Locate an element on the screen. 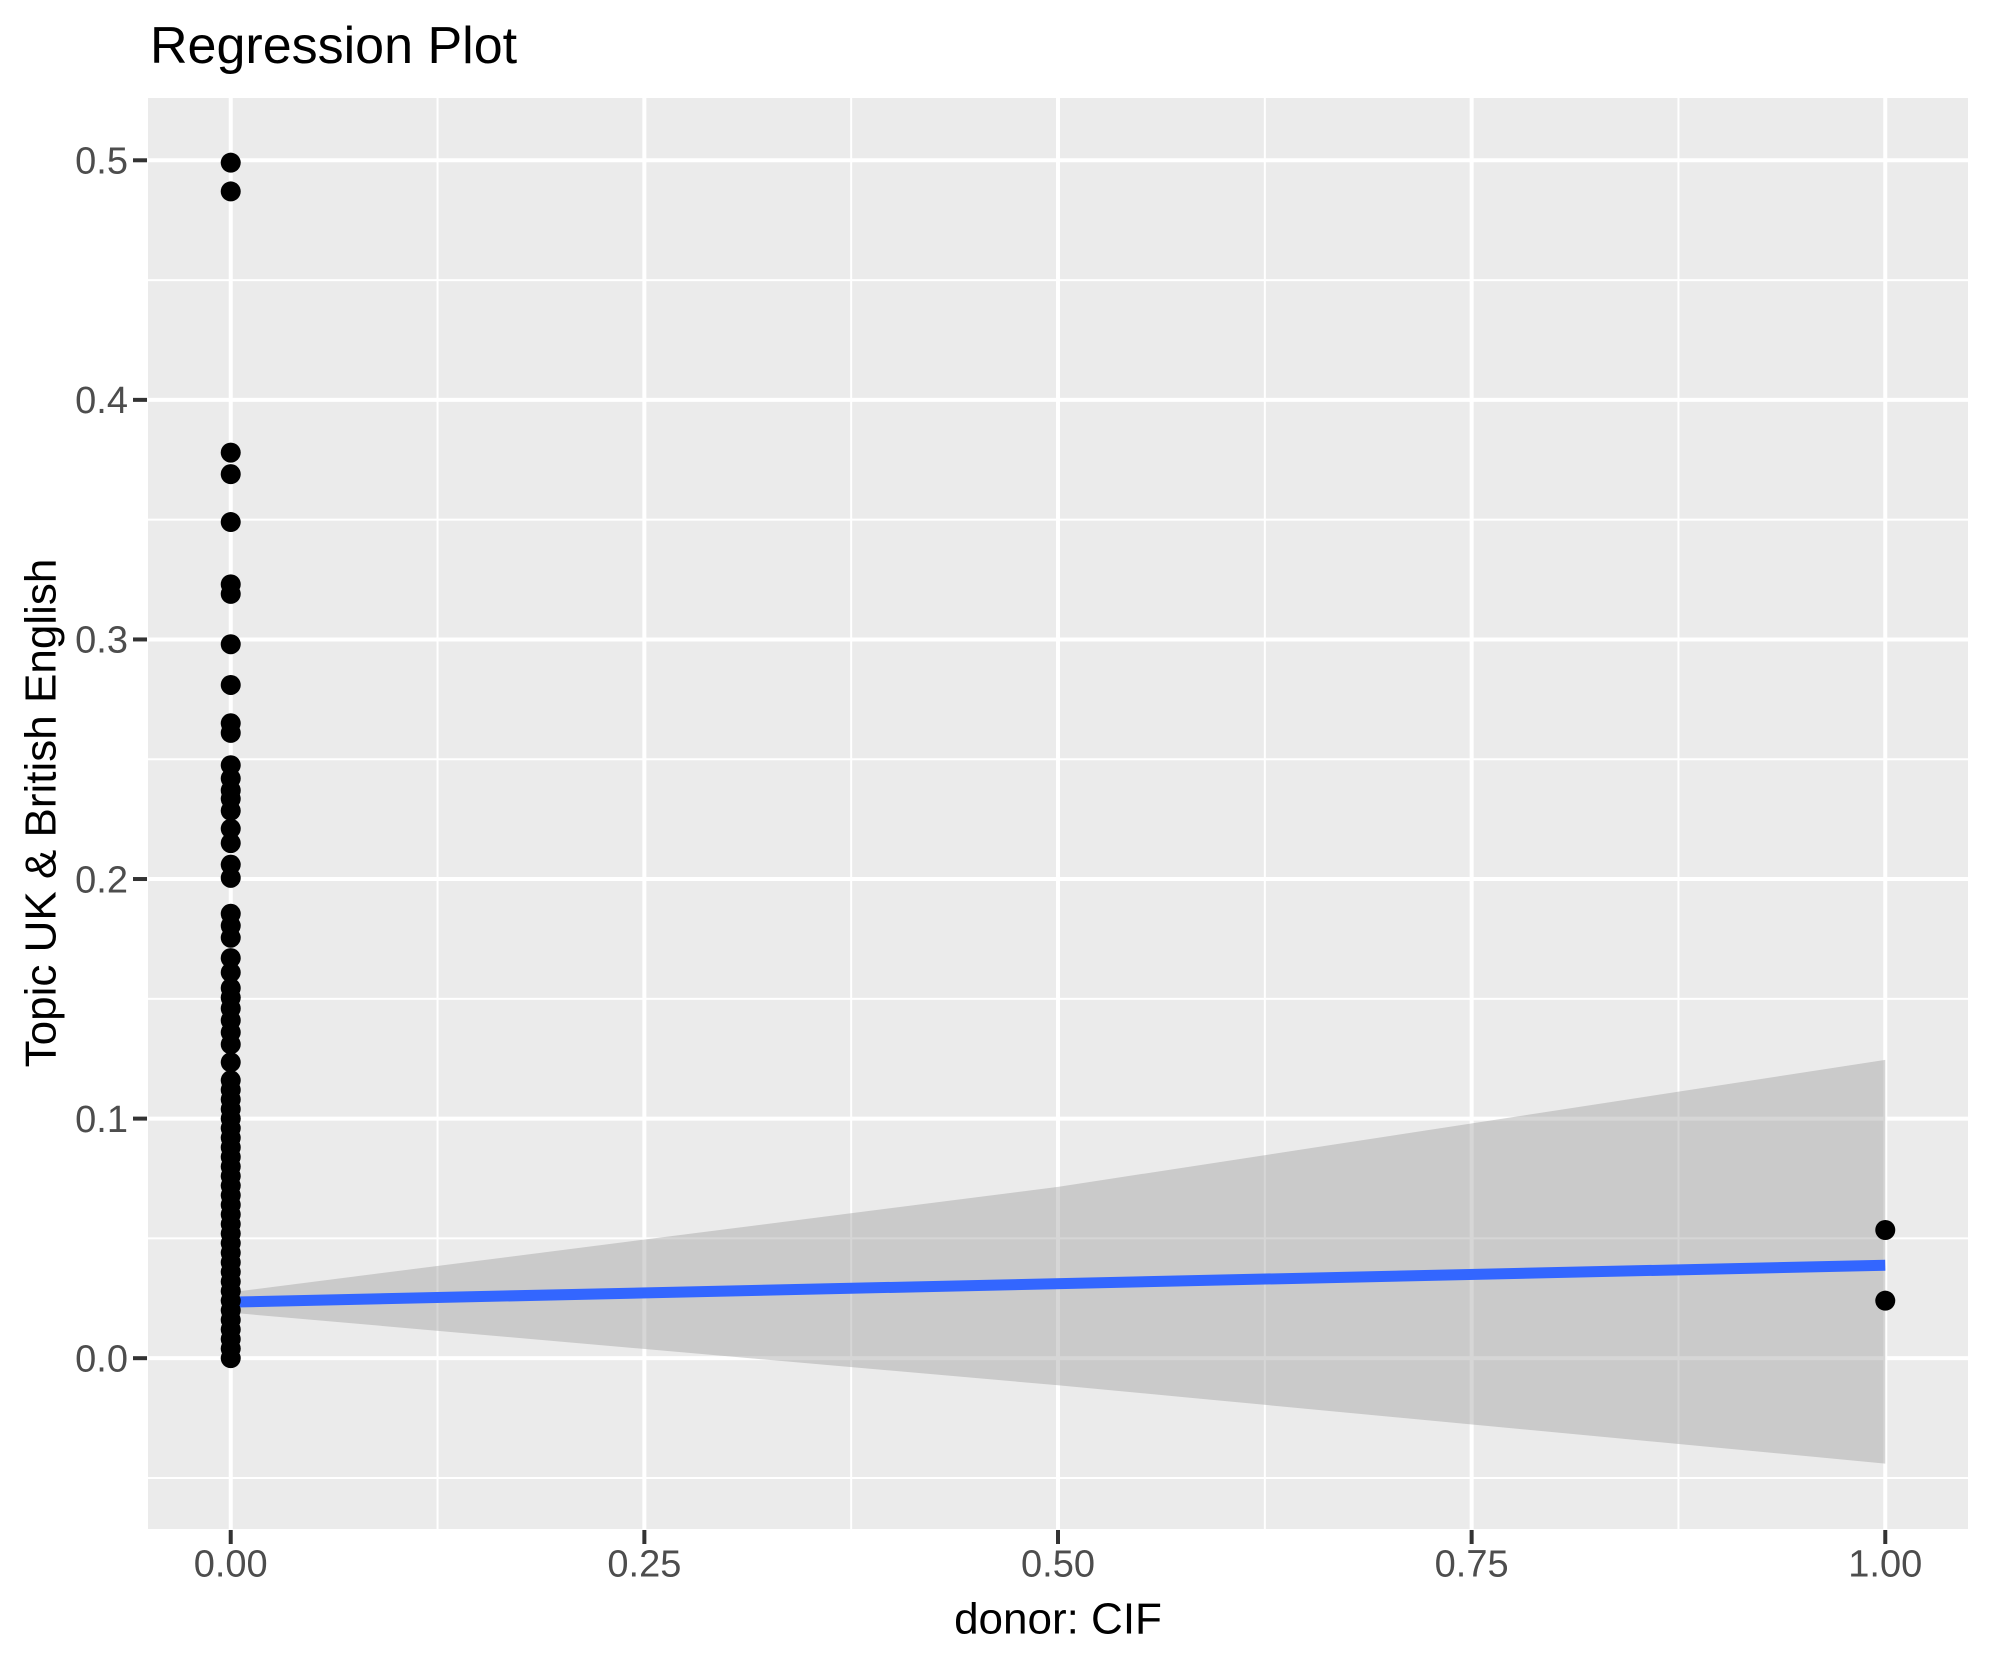 The image size is (1990, 1670). x-tick-label: 0.00 is located at coordinates (231, 1564).